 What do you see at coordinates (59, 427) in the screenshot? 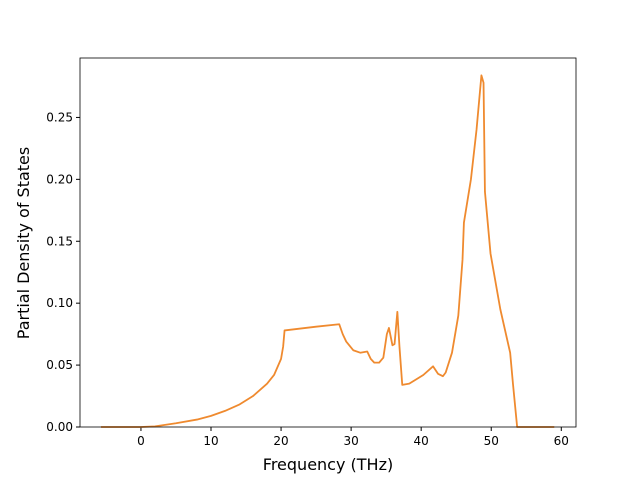
I see `y-tick-label: 0.00` at bounding box center [59, 427].